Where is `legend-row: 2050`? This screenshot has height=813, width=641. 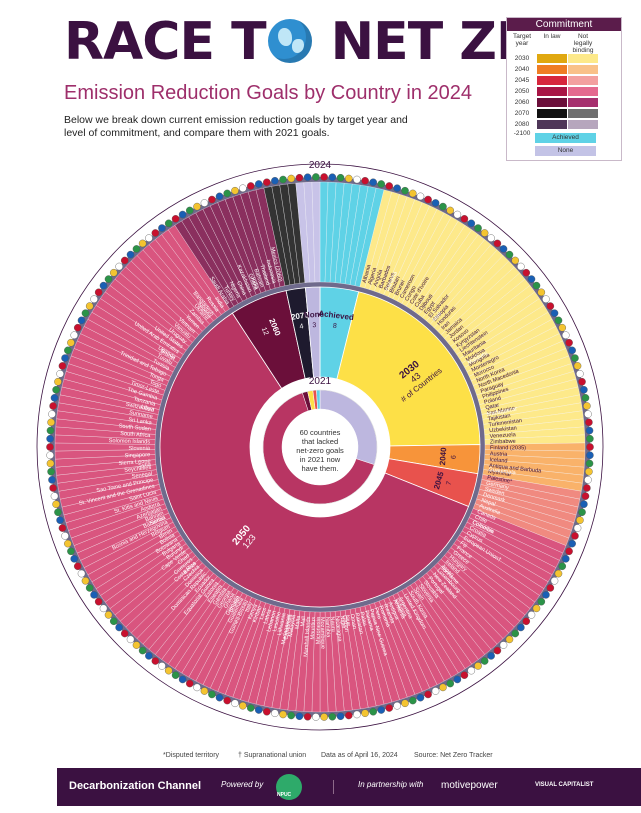
legend-row: 2050 is located at coordinates (564, 91).